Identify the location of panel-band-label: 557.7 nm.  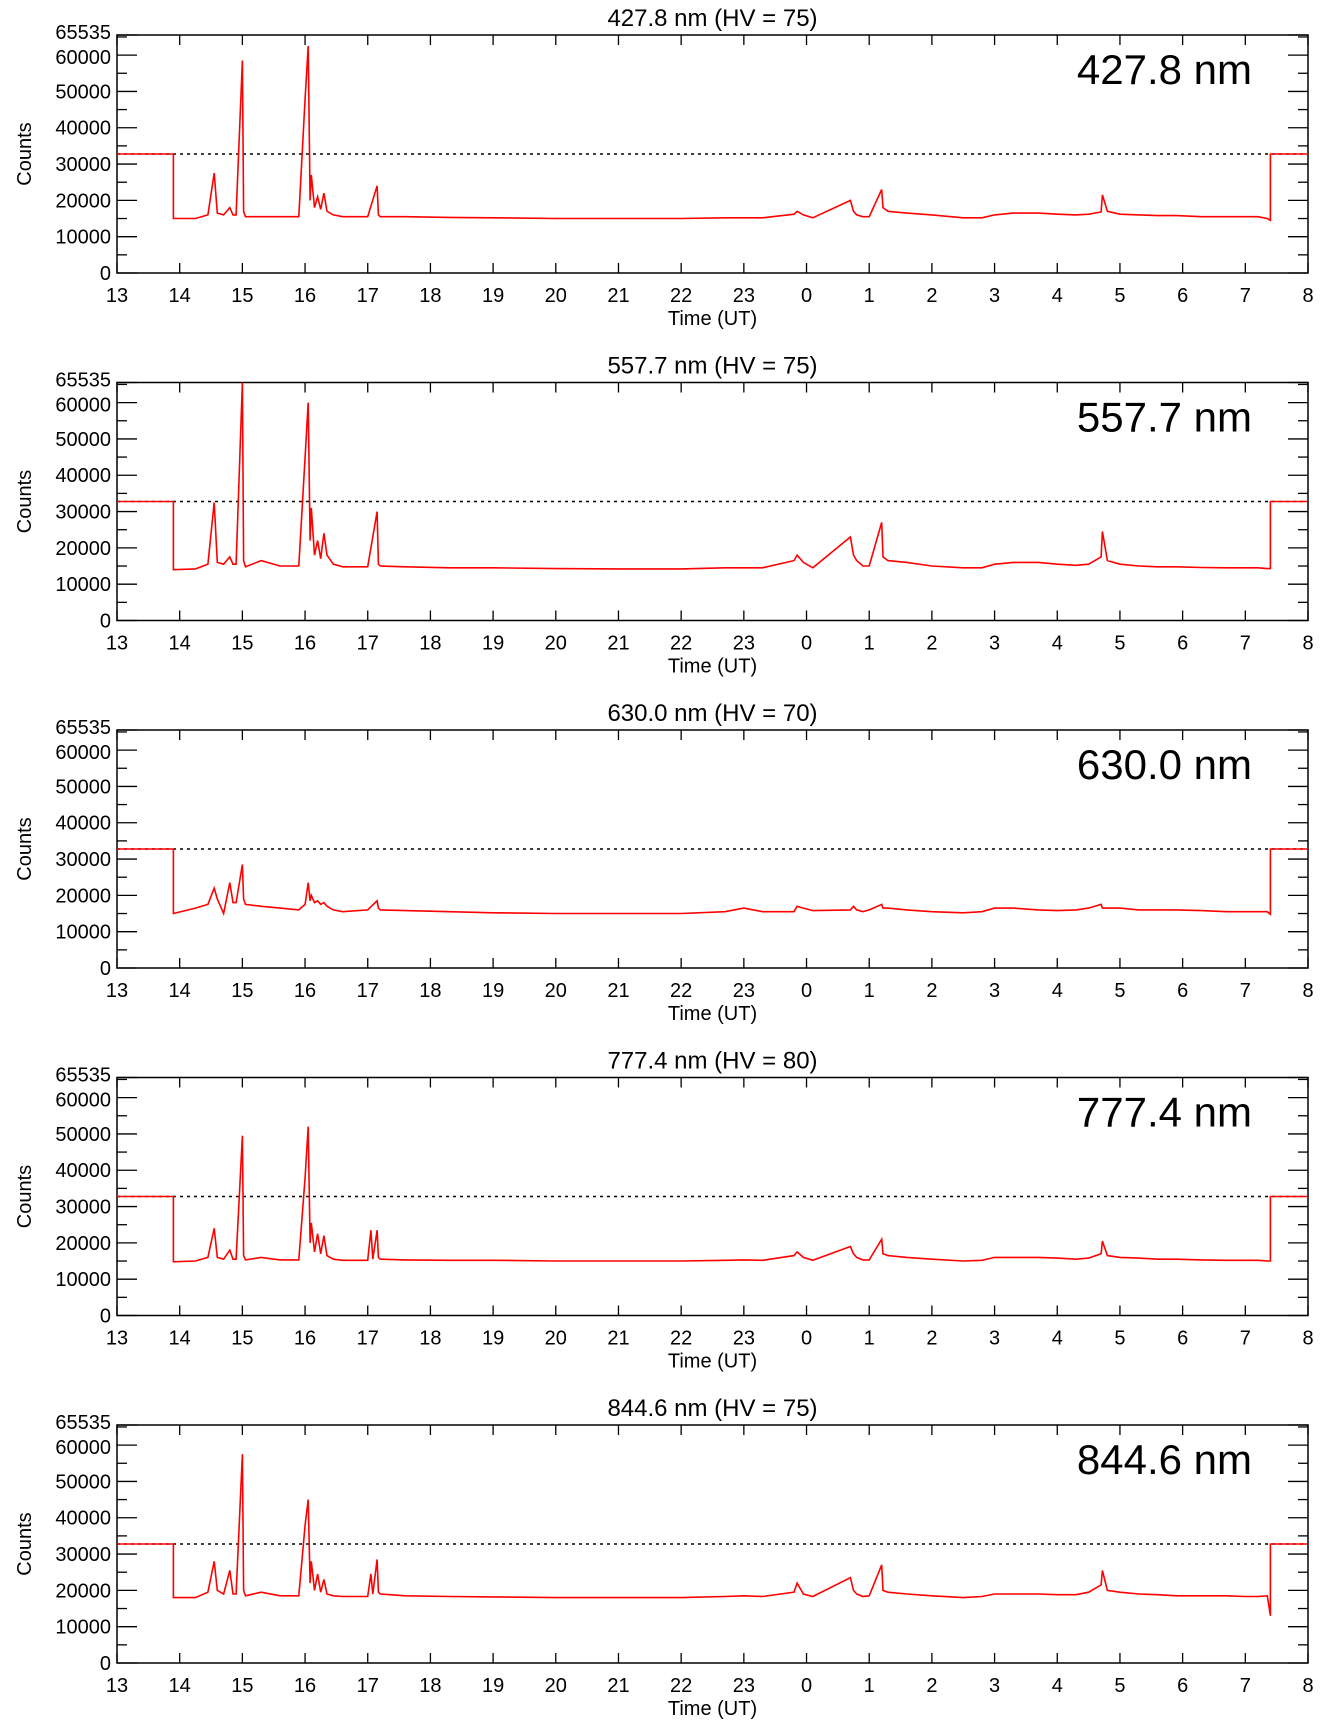
(1164, 417).